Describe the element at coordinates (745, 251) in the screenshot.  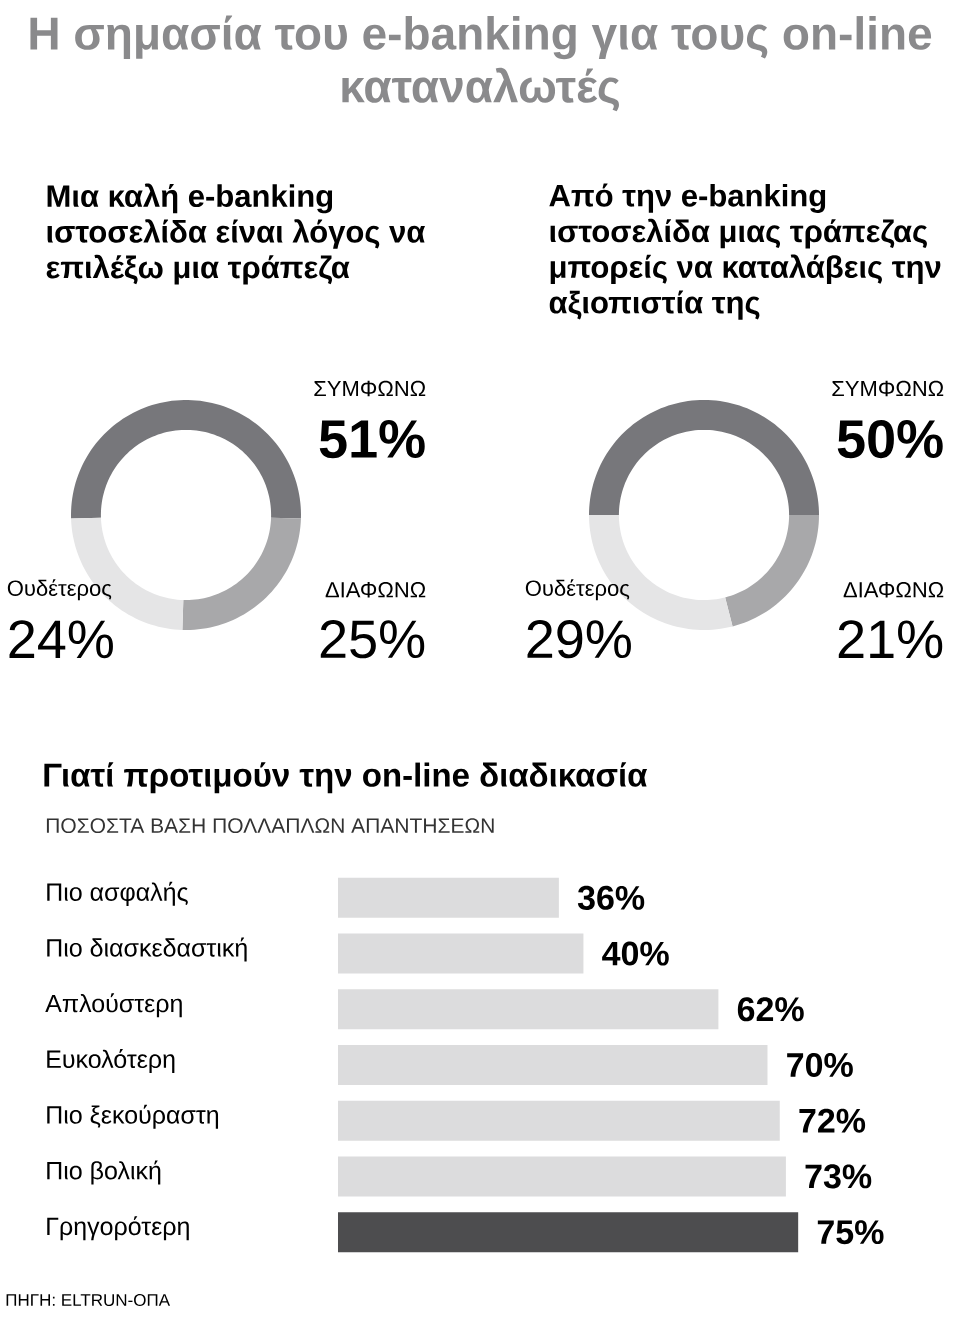
I see `chart-title: Από την e-banking ιστοσελίδα μιας τράπεζας μπορείς να καταλάβεις την αξιοπιστία της` at that location.